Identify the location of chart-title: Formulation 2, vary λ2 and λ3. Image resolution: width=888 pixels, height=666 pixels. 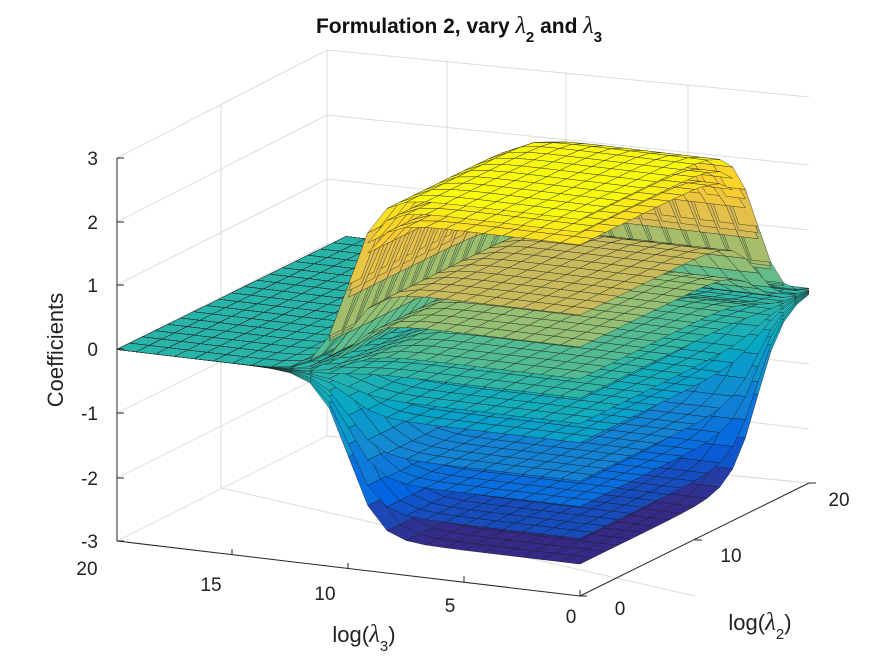
(459, 29).